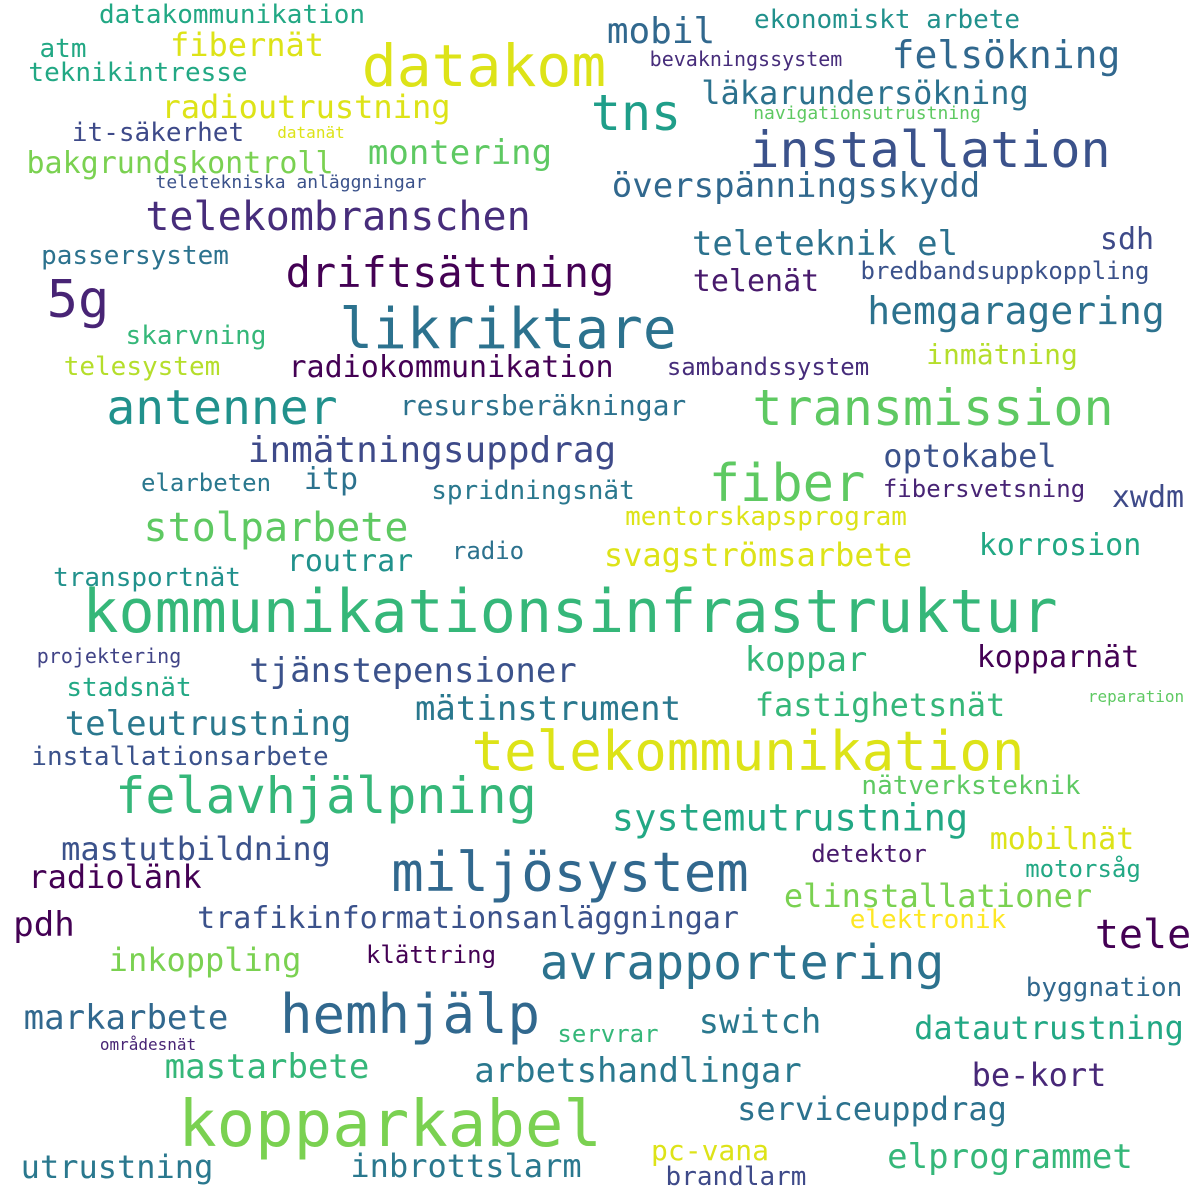  What do you see at coordinates (1083, 869) in the screenshot?
I see `word-motorsag: motorsåg` at bounding box center [1083, 869].